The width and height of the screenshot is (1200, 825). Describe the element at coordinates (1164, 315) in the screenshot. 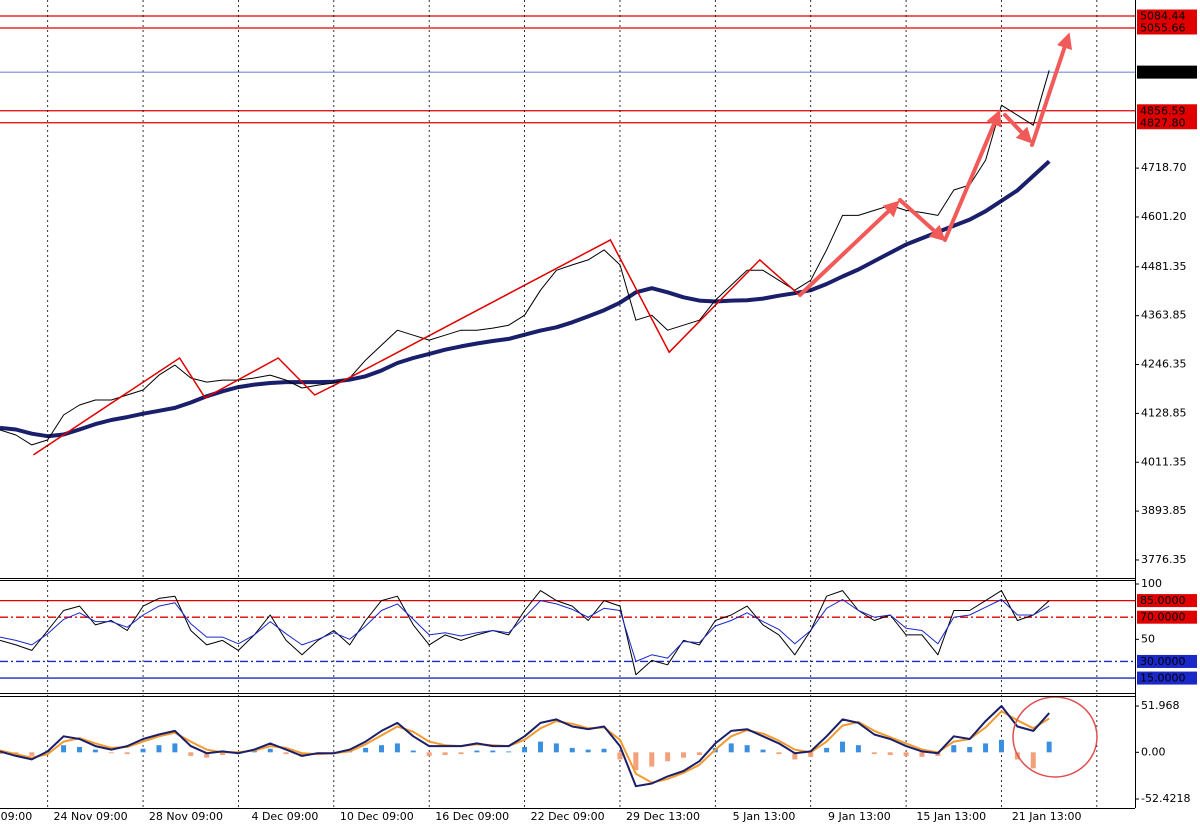

I see `y-tick-label: 4363.85` at that location.